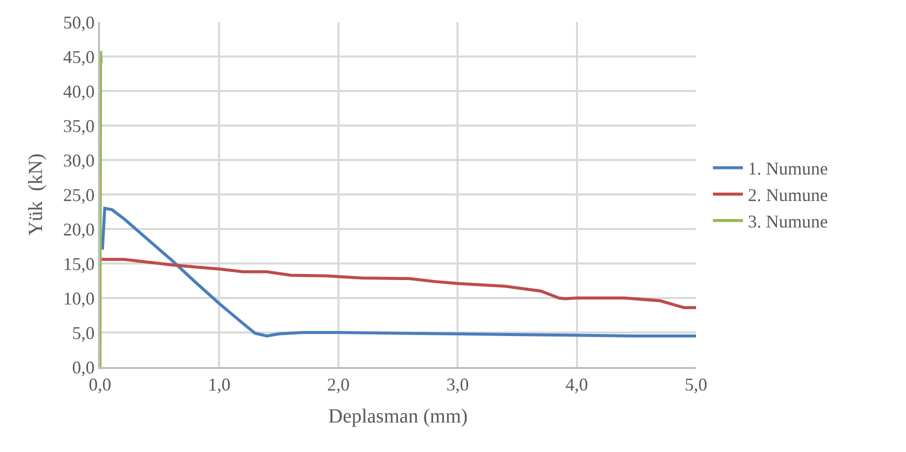 This screenshot has width=906, height=452. What do you see at coordinates (79, 56) in the screenshot?
I see `y-tick-label: 45,0` at bounding box center [79, 56].